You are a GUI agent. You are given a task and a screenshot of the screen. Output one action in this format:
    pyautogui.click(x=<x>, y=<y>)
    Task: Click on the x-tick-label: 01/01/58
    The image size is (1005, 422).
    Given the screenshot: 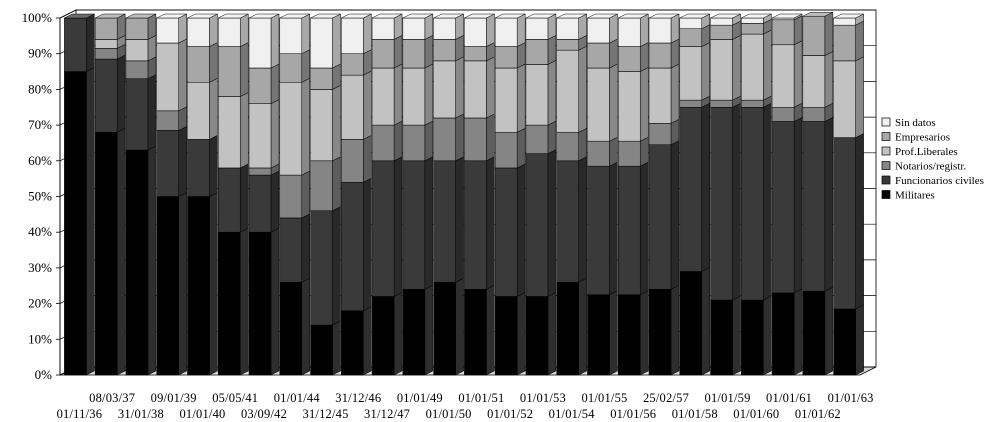 What is the action you would take?
    pyautogui.click(x=695, y=414)
    